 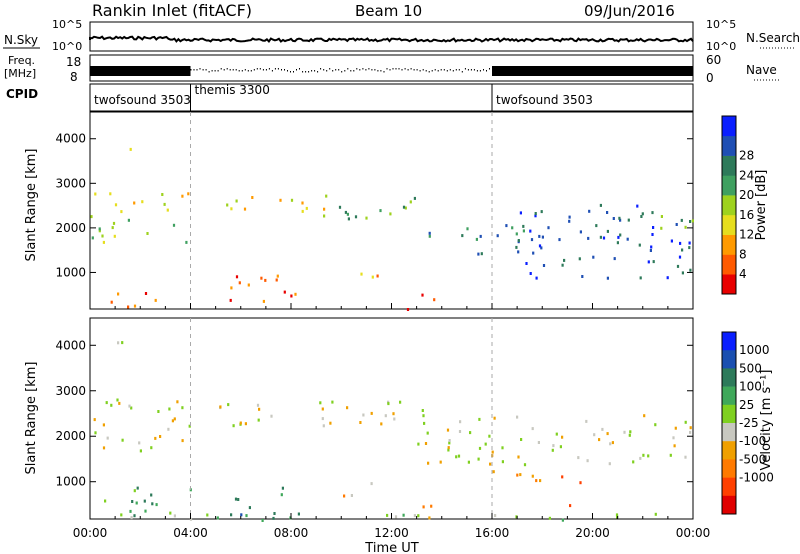 I want to click on cpid-segment-label: twofsound 3503, so click(x=142, y=100).